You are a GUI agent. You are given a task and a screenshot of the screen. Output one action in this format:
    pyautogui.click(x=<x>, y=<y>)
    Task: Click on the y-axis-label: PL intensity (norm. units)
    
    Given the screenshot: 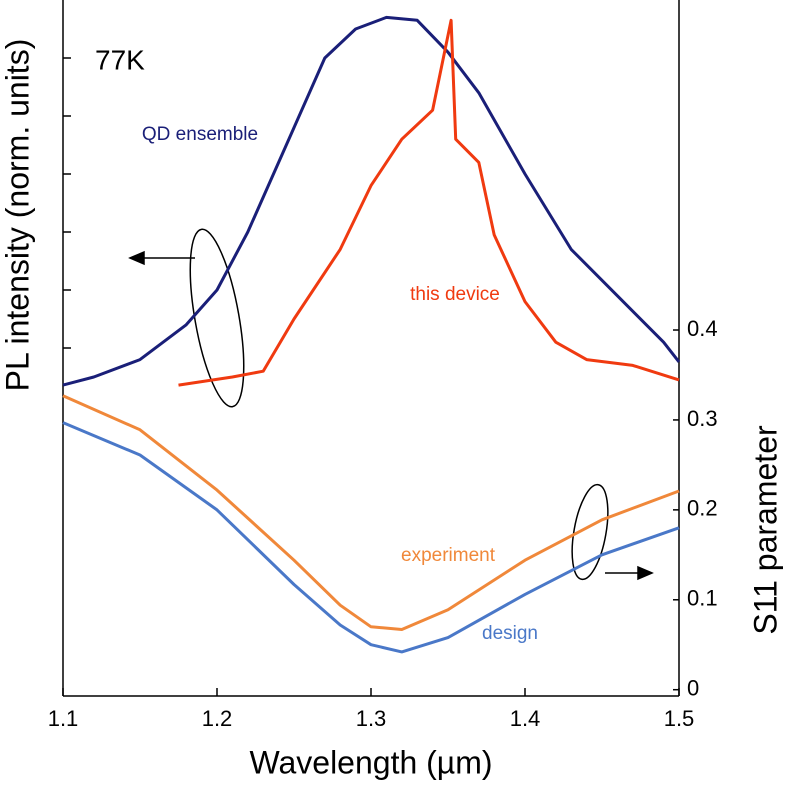 What is the action you would take?
    pyautogui.click(x=17, y=215)
    